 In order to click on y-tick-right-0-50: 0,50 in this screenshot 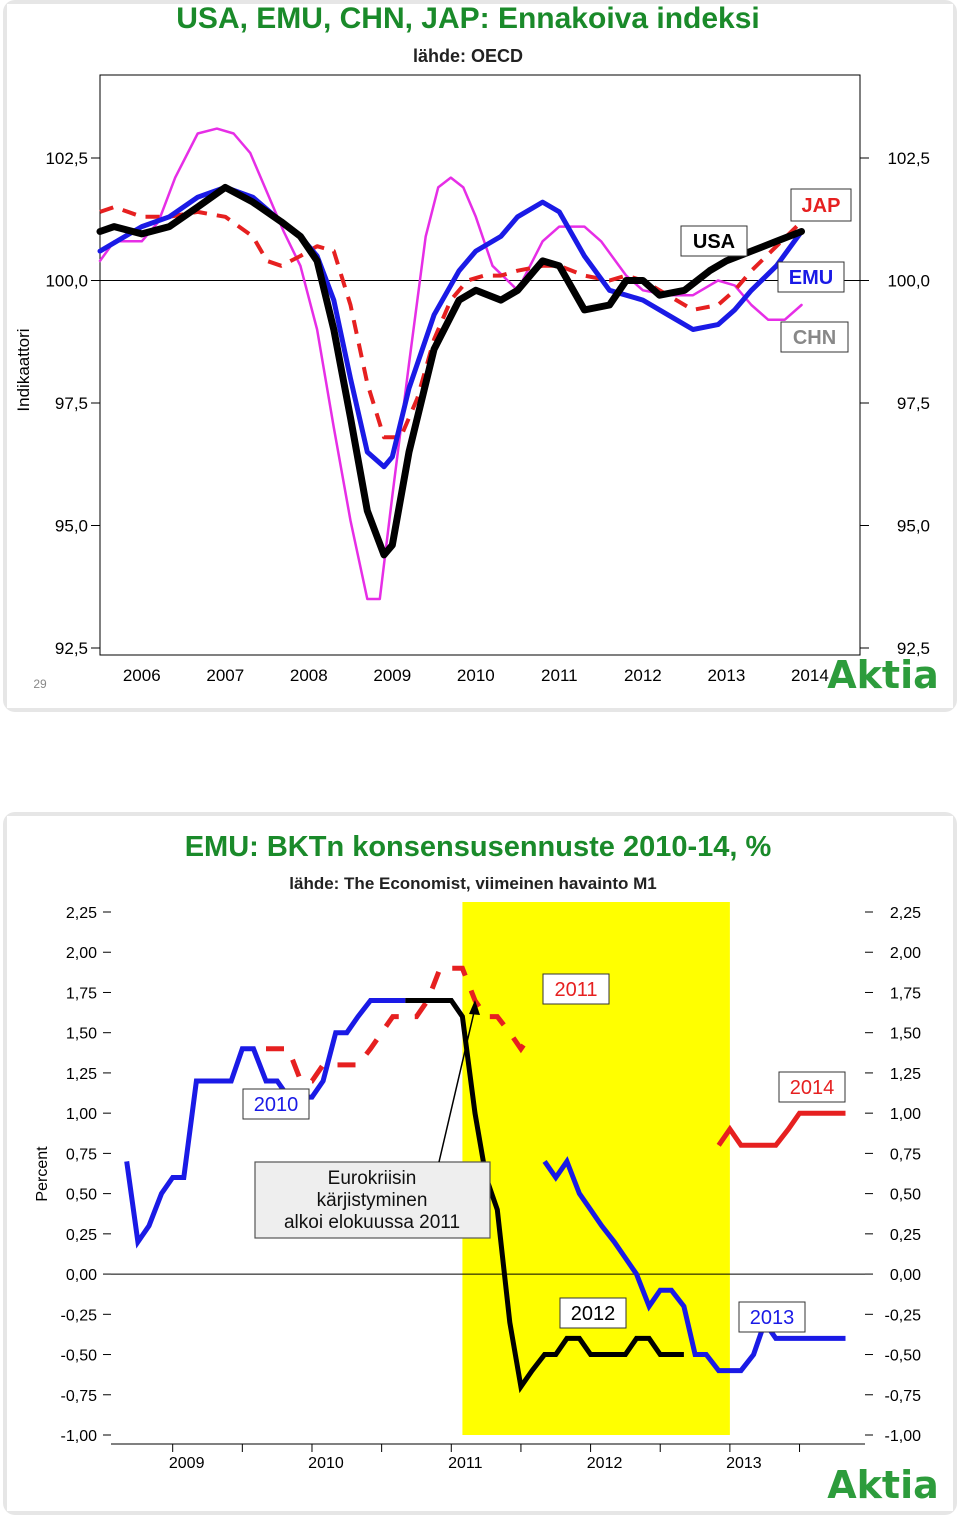, I will do `click(905, 1195)`.